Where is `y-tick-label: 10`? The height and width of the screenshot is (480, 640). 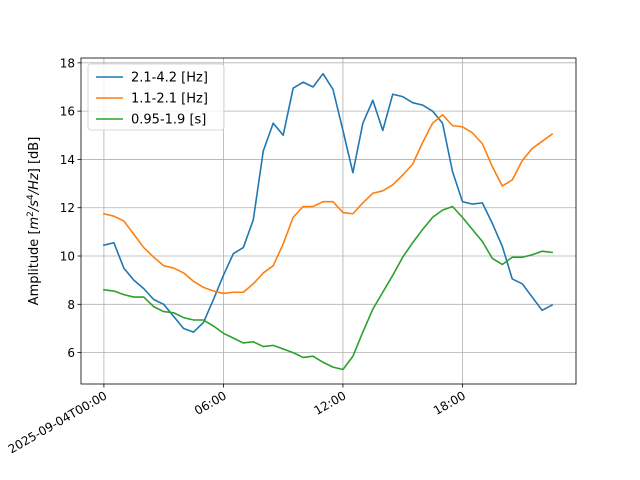
y-tick-label: 10 is located at coordinates (67, 257).